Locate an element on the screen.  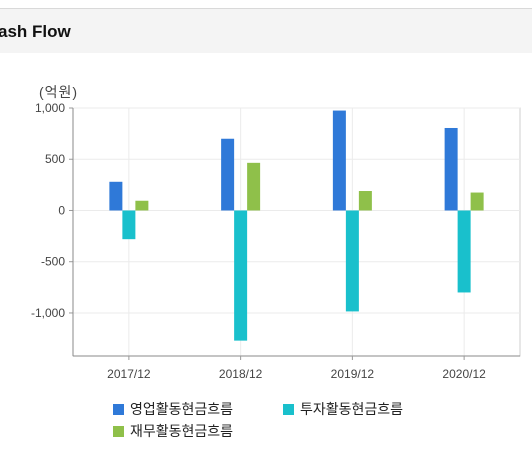
legend-item: 재무활동현금흐름 is located at coordinates (173, 431).